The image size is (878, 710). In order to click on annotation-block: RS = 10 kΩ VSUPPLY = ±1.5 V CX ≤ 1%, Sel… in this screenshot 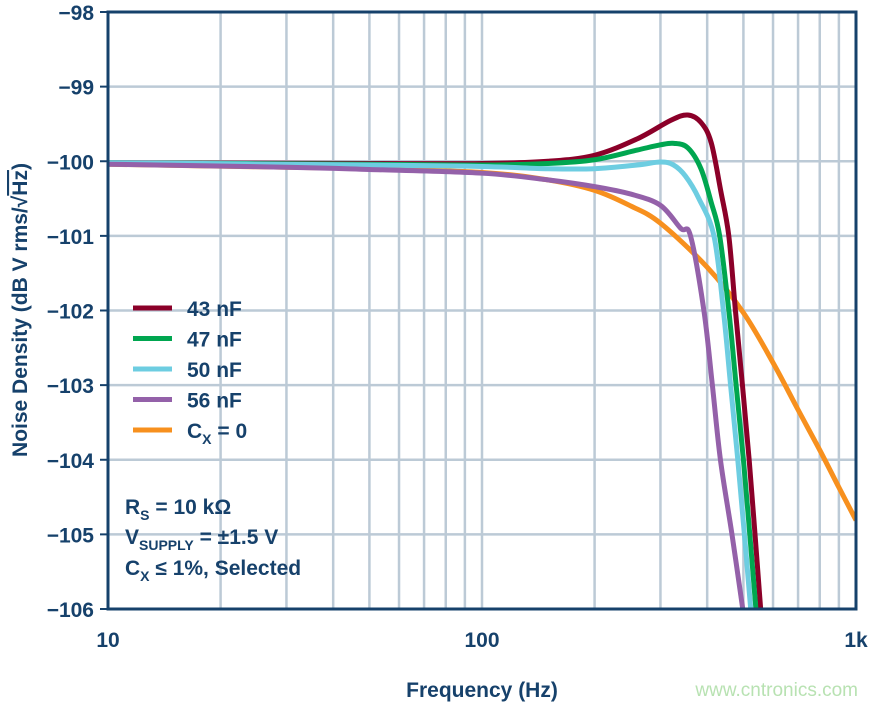, I will do `click(213, 540)`.